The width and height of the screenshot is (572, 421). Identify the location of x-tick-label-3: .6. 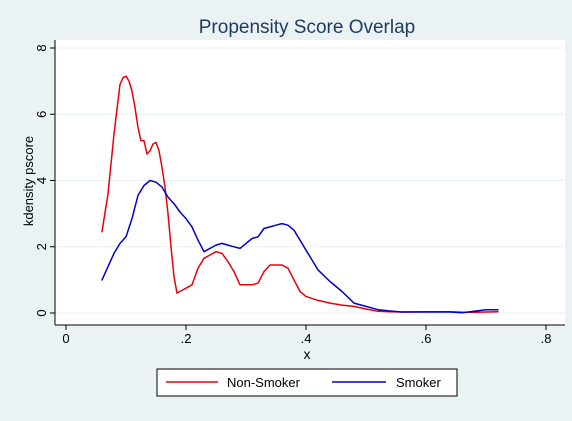
(426, 338).